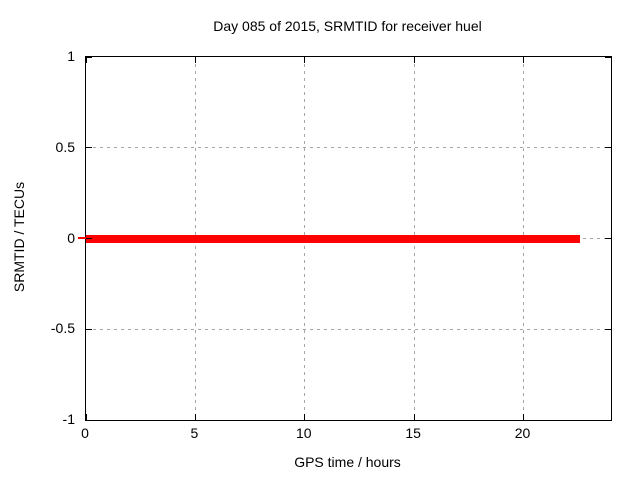 This screenshot has width=640, height=480. What do you see at coordinates (333, 238) in the screenshot?
I see `data-series-line` at bounding box center [333, 238].